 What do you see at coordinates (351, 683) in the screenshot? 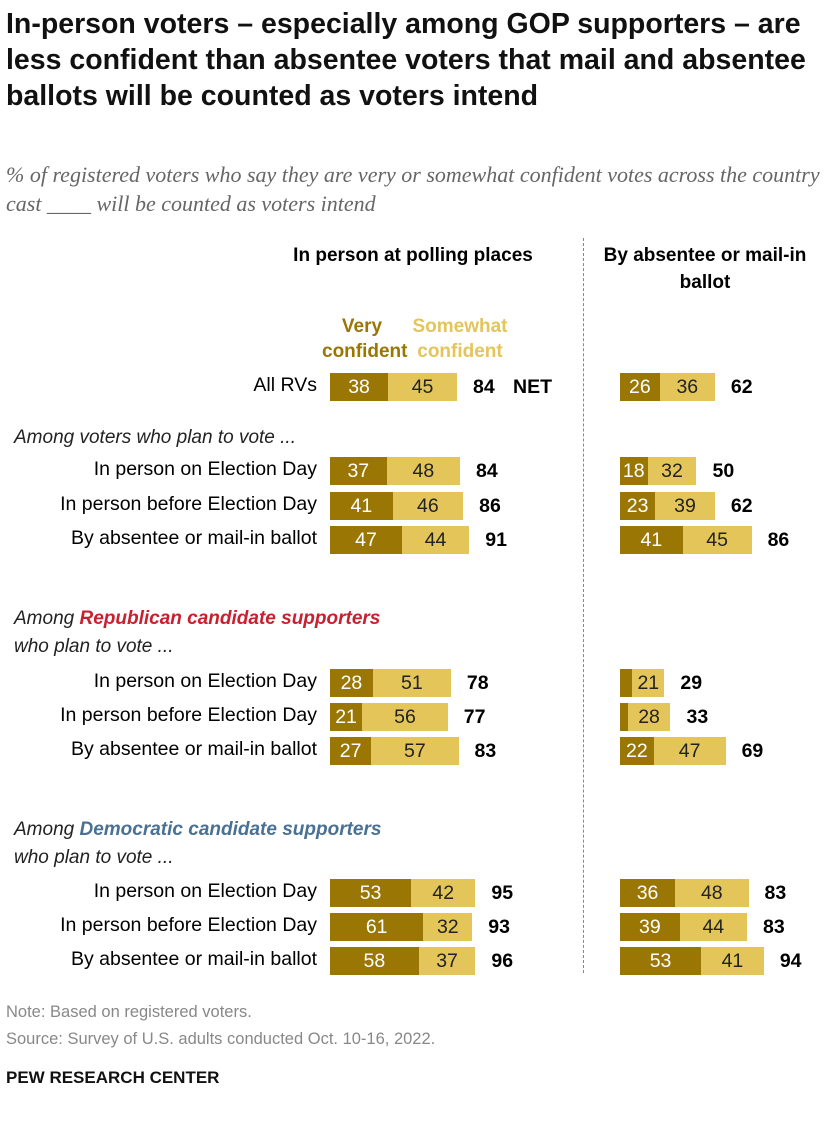
I see `bar-very-confident: 28` at bounding box center [351, 683].